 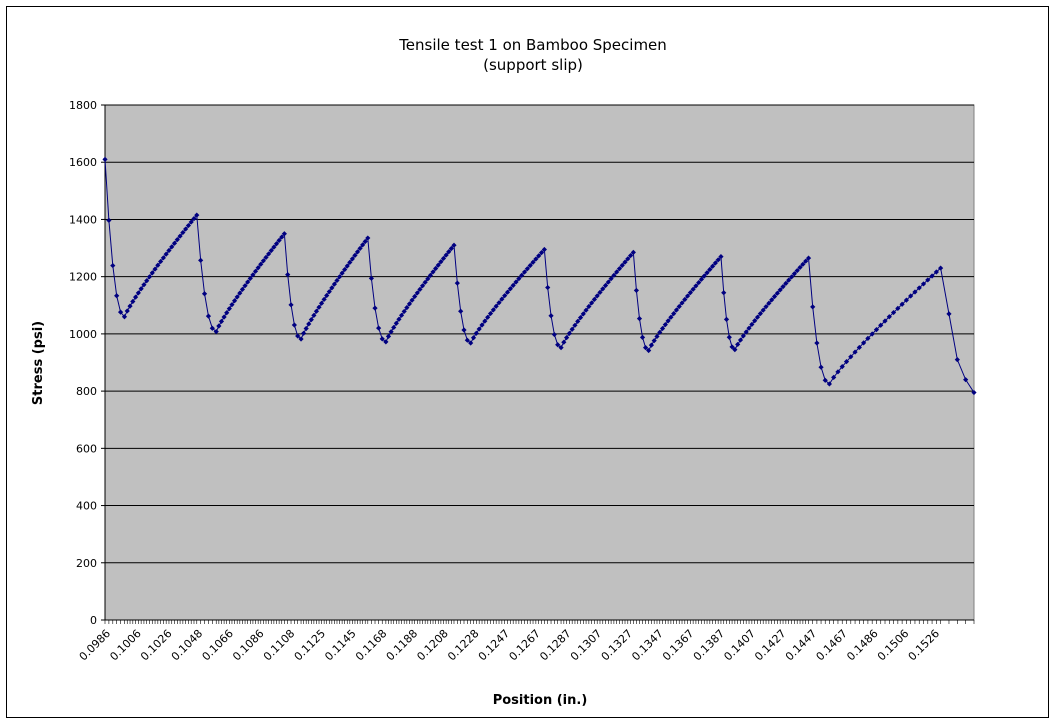 What do you see at coordinates (218, 645) in the screenshot?
I see `x-tick-label: 0.1066` at bounding box center [218, 645].